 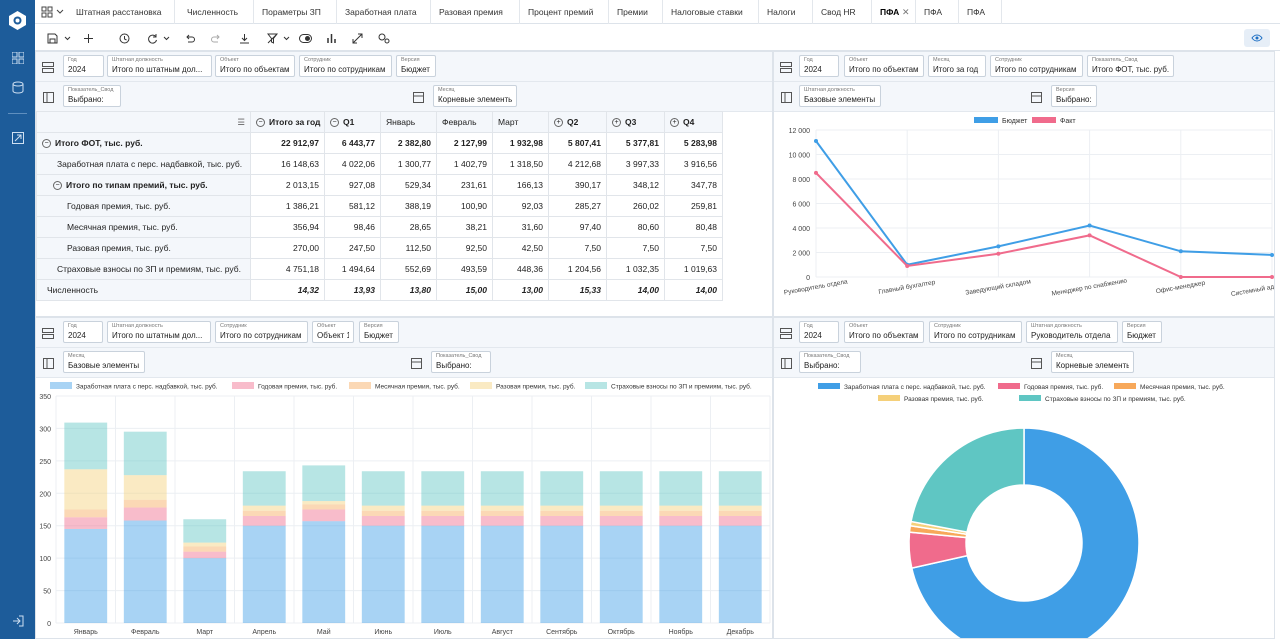 I want to click on filter-month: Месяц Итого за год, so click(x=957, y=66).